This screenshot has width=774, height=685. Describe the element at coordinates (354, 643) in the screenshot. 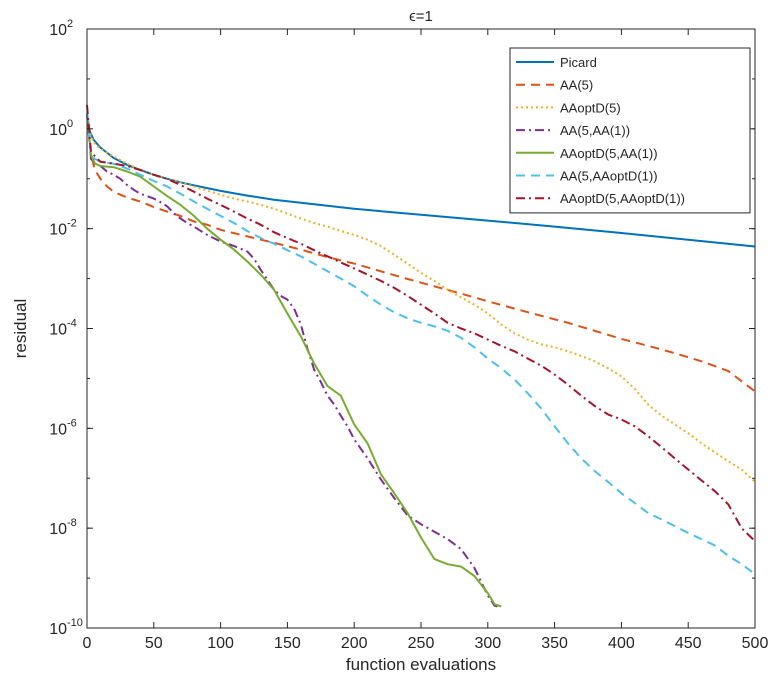

I see `x-tick-label: 200` at that location.